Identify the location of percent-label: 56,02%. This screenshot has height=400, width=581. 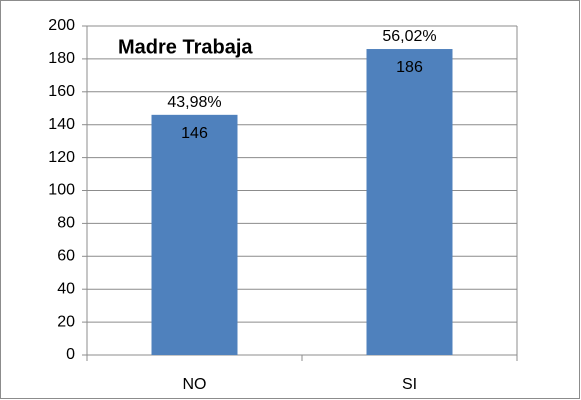
(409, 36).